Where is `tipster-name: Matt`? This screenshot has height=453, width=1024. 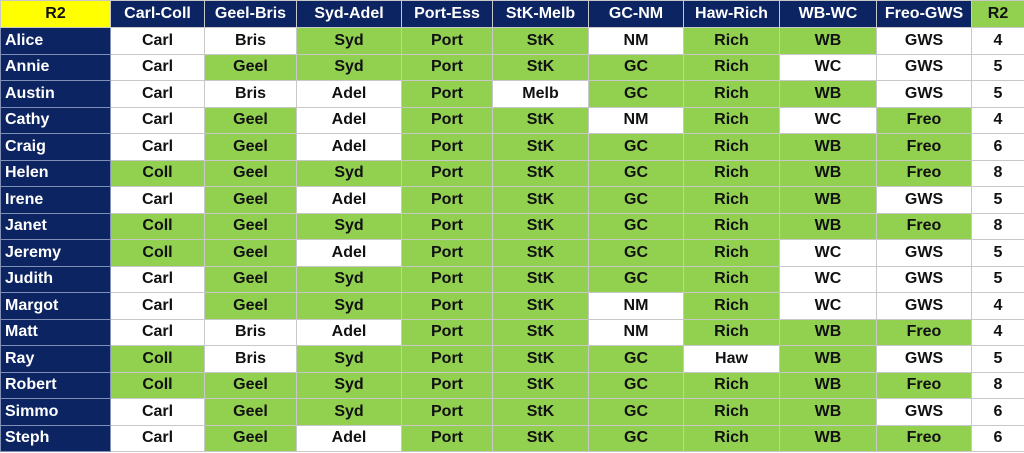 tipster-name: Matt is located at coordinates (55, 332).